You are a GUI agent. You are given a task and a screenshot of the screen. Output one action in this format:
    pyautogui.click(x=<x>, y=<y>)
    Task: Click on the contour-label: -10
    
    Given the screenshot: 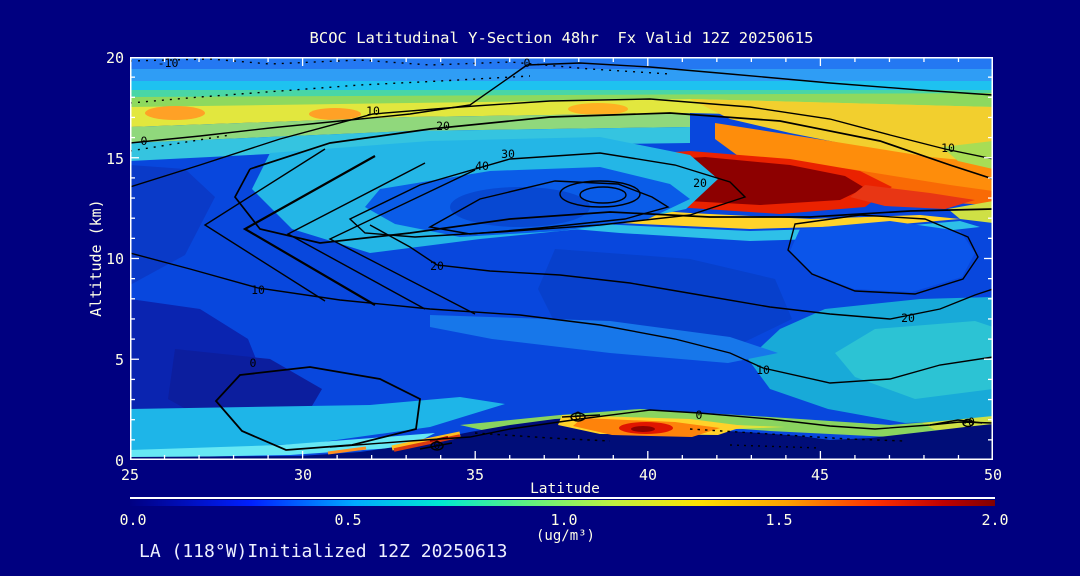 What is the action you would take?
    pyautogui.click(x=168, y=63)
    